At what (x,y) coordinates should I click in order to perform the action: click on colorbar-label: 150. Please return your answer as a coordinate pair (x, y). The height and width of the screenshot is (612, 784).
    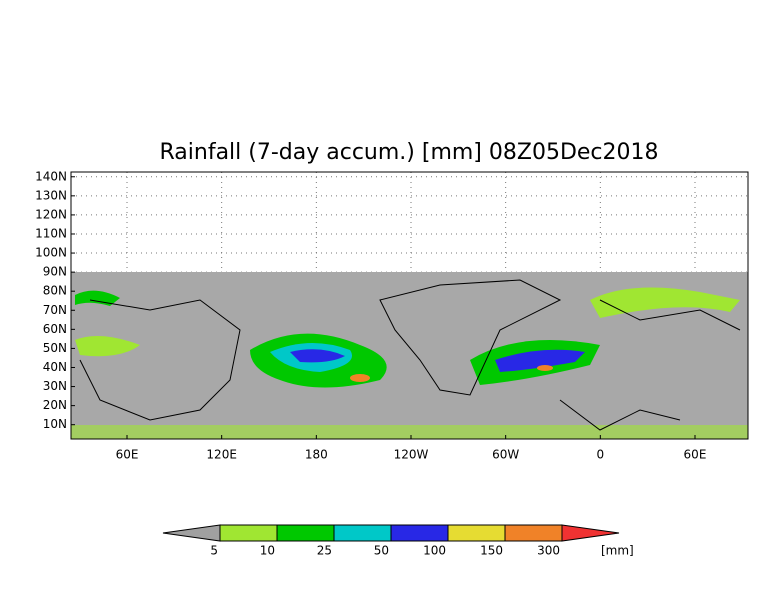
    Looking at the image, I should click on (491, 551).